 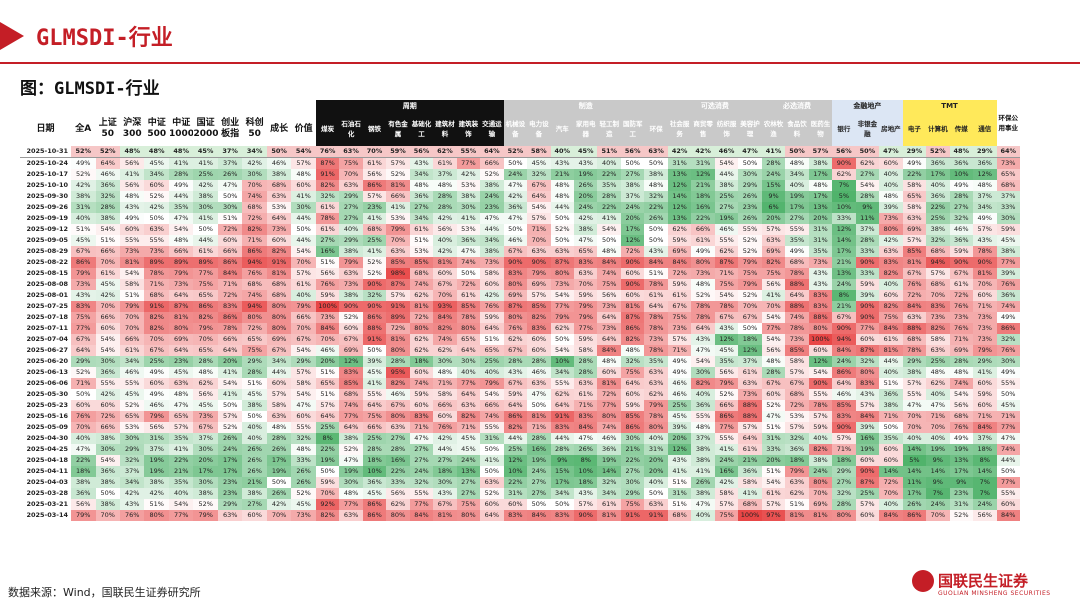 What do you see at coordinates (773, 284) in the screenshot?
I see `heat-cell: 56%` at bounding box center [773, 284].